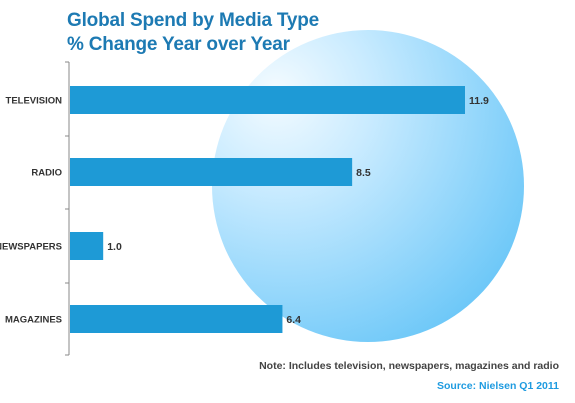 Image resolution: width=575 pixels, height=403 pixels. What do you see at coordinates (114, 247) in the screenshot?
I see `value-label: 1.0` at bounding box center [114, 247].